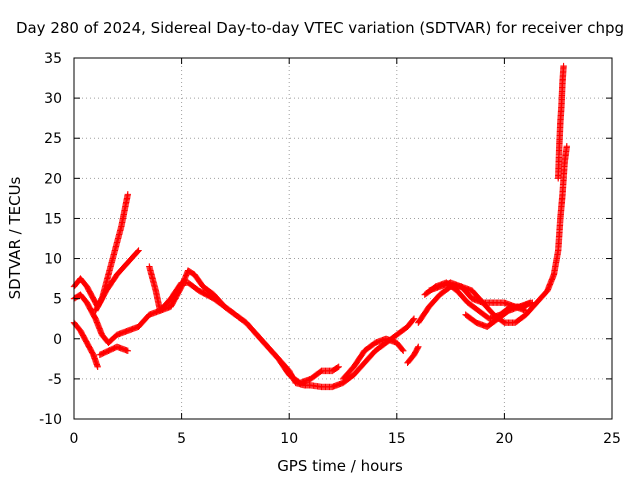 This screenshot has width=640, height=480. I want to click on y-tick-label: -10, so click(50, 420).